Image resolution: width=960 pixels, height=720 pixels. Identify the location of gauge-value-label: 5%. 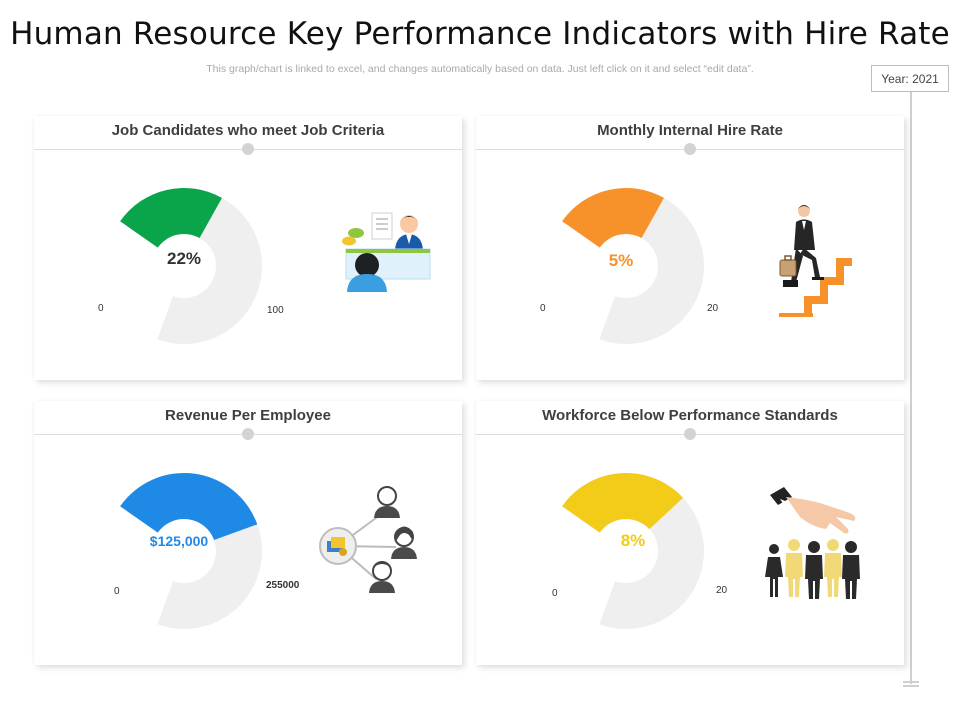
(621, 260).